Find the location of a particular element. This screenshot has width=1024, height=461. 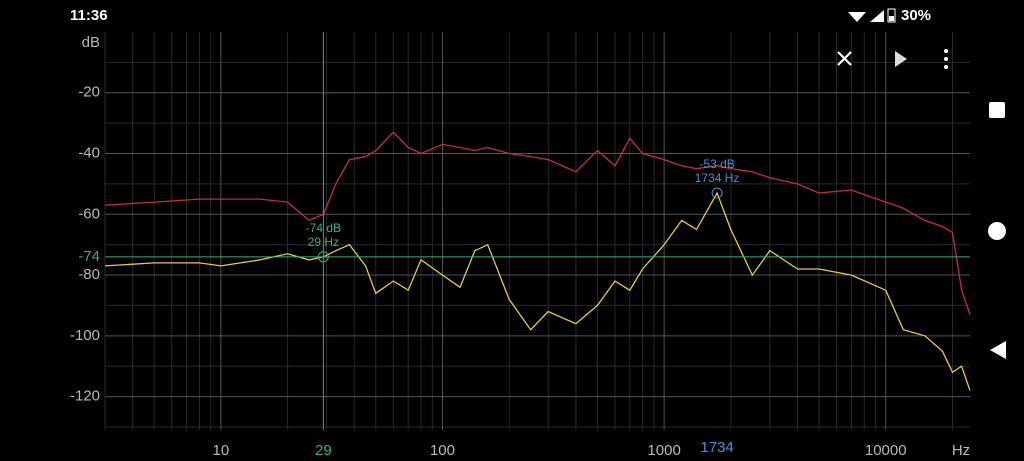

y-tick-label: -100 is located at coordinates (85, 335).